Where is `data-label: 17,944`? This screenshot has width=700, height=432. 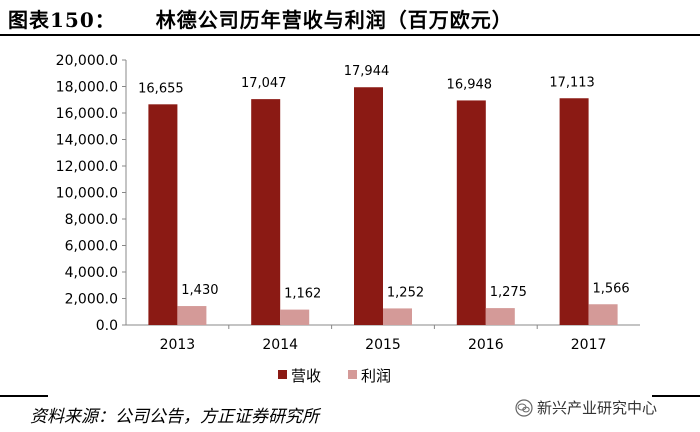 data-label: 17,944 is located at coordinates (367, 71).